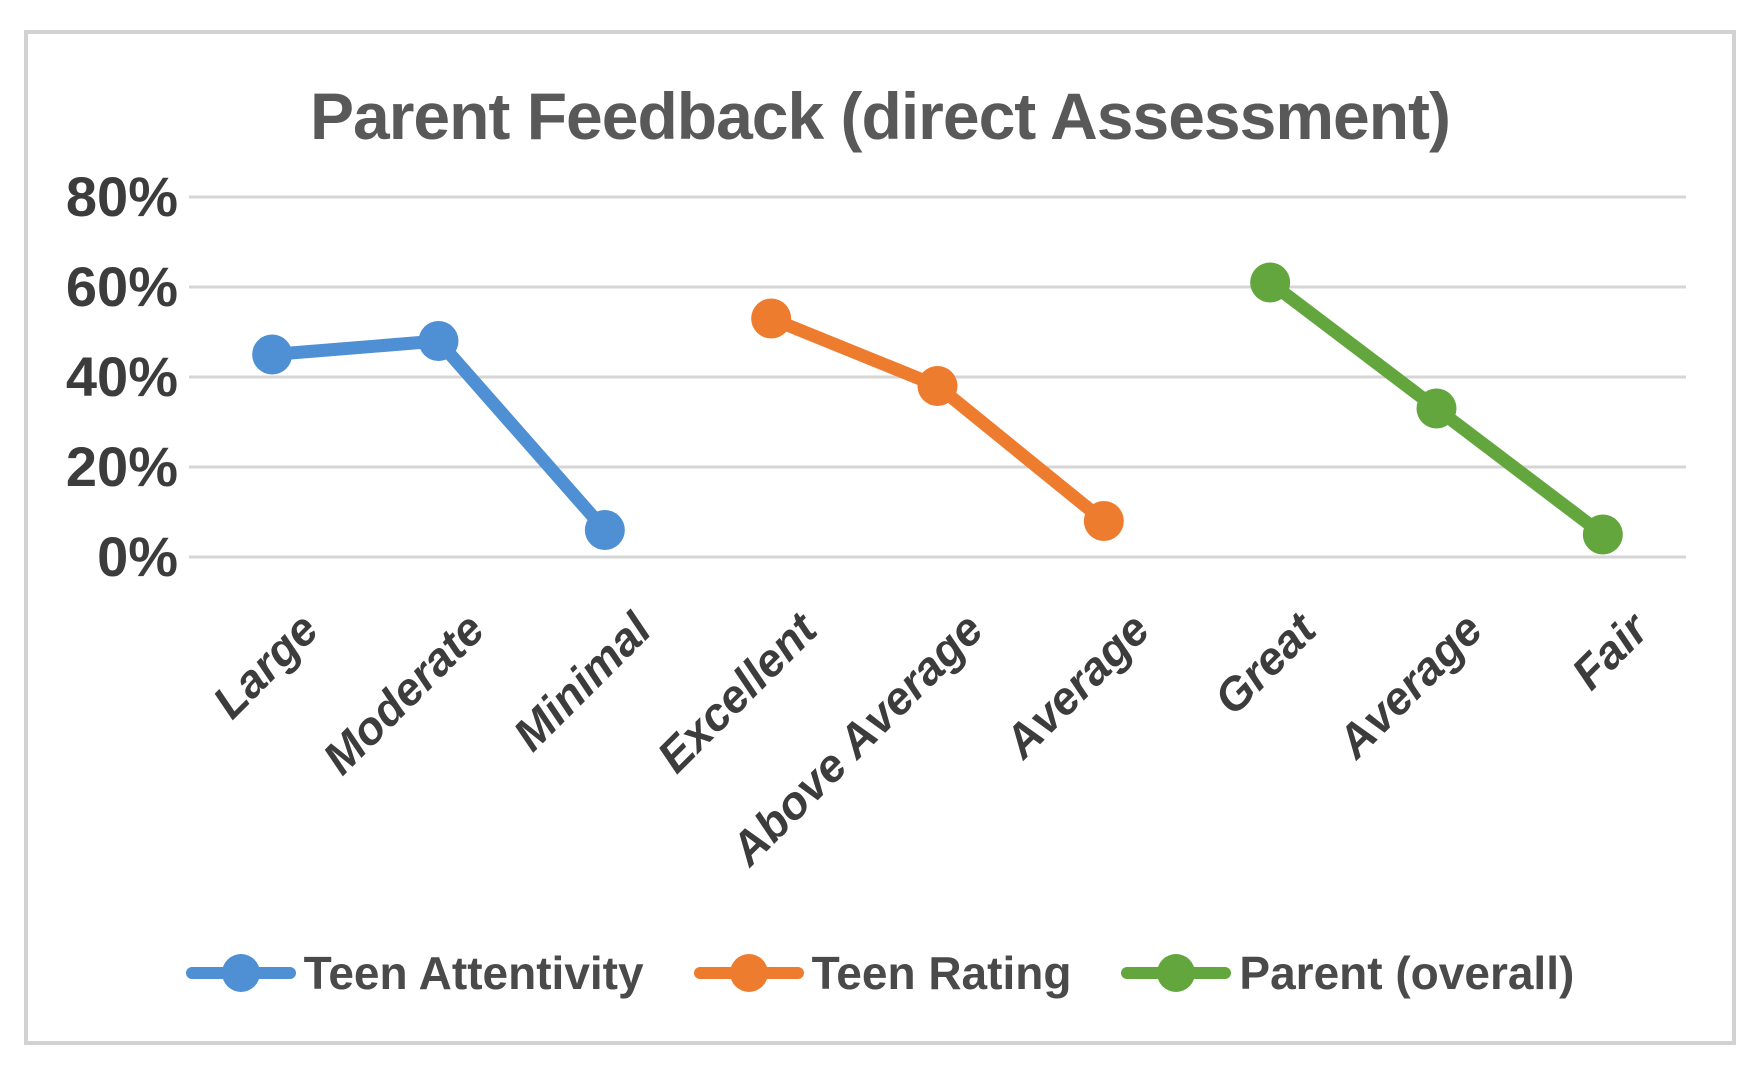  Describe the element at coordinates (941, 973) in the screenshot. I see `legend-label: Teen Rating` at that location.